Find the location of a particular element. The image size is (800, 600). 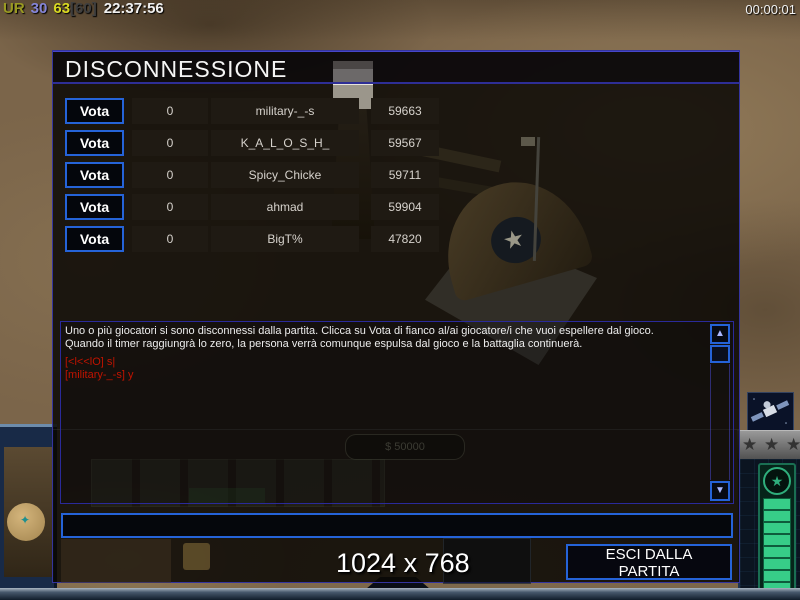

hud-value-3: [60] is located at coordinates (83, 8).